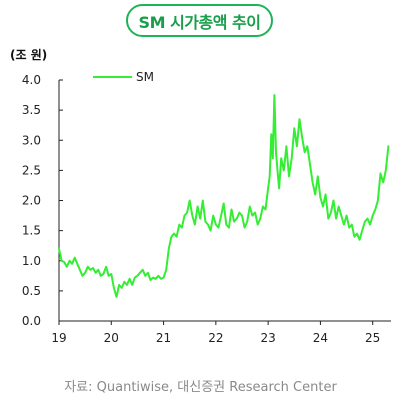 This screenshot has height=400, width=401. What do you see at coordinates (200, 387) in the screenshot?
I see `source-note: 자료: Quantiwise, 대신증권 Research Center` at bounding box center [200, 387].